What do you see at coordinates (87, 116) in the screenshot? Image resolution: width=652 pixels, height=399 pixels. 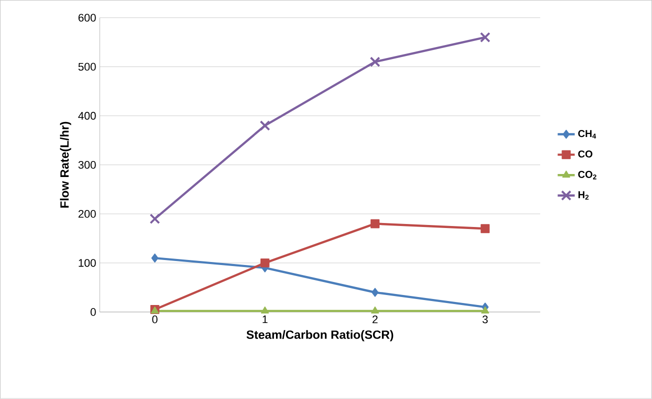 I see `y-tick-label: 400` at bounding box center [87, 116].